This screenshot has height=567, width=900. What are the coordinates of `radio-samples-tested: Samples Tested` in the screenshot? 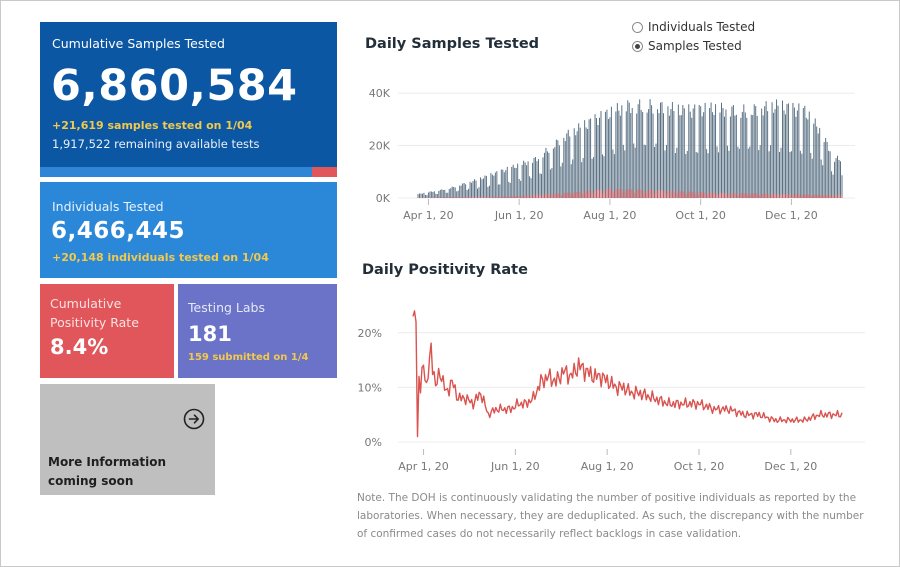 It's located at (687, 46).